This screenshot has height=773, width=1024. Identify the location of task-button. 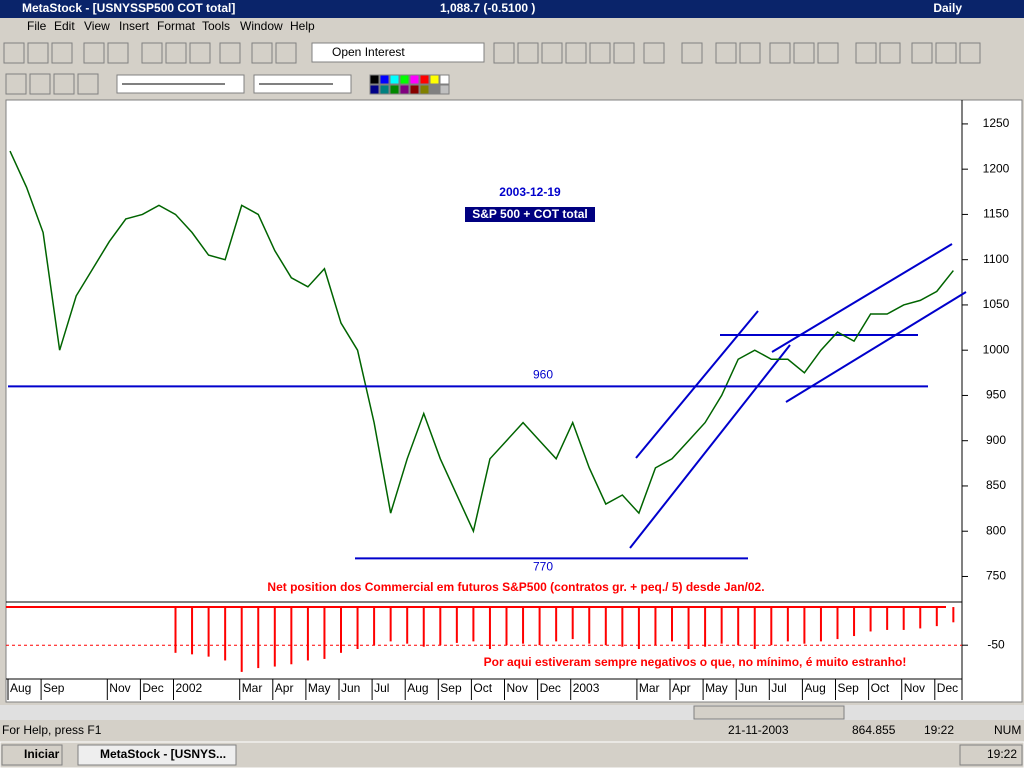
(157, 755).